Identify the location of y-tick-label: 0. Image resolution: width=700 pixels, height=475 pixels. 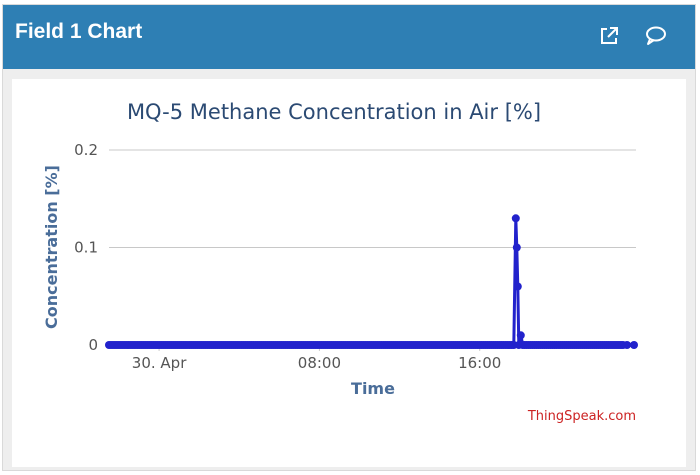
(93, 345).